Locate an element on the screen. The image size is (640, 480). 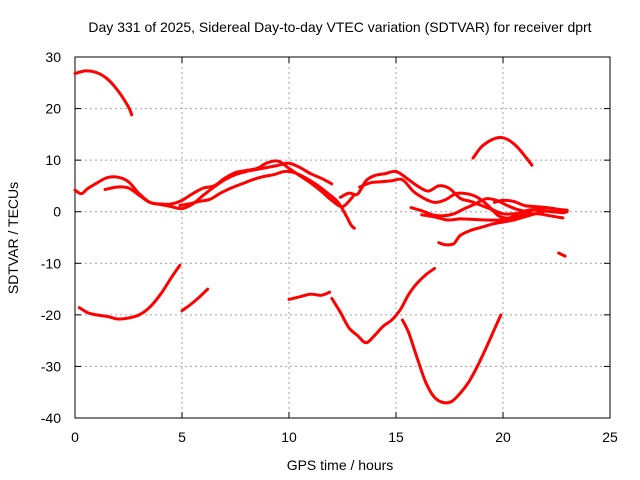
y-tick-label: -20 is located at coordinates (51, 315).